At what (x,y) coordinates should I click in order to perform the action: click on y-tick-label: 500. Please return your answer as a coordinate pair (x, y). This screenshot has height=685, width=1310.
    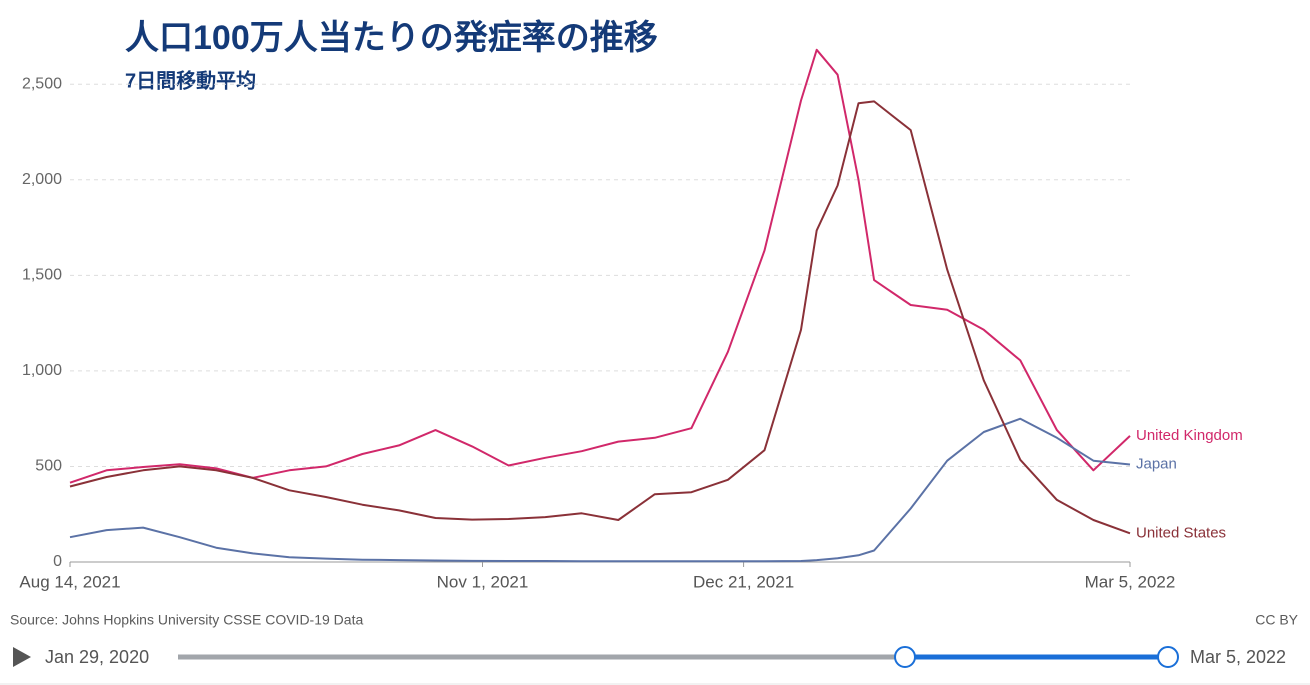
    Looking at the image, I should click on (48, 466).